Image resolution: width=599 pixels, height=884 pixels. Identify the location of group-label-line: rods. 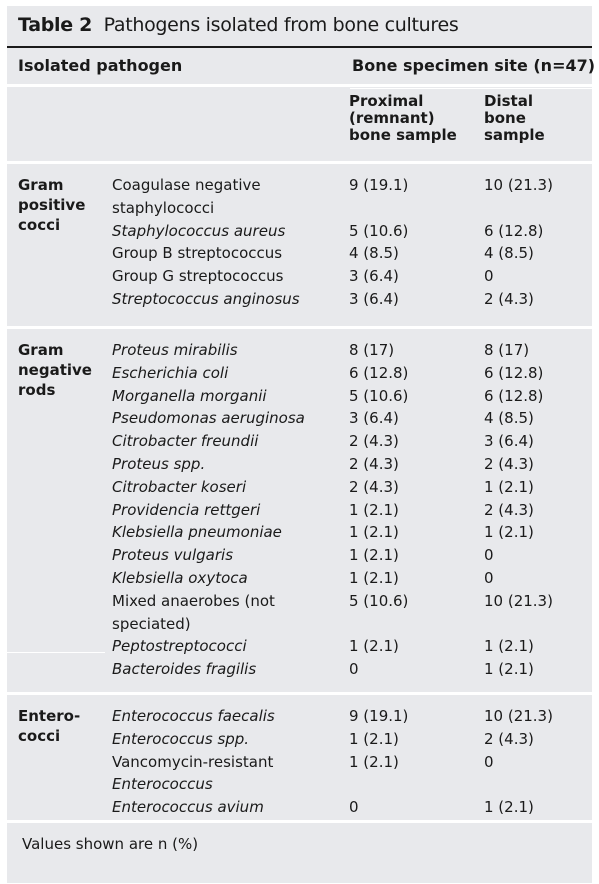
(37, 390).